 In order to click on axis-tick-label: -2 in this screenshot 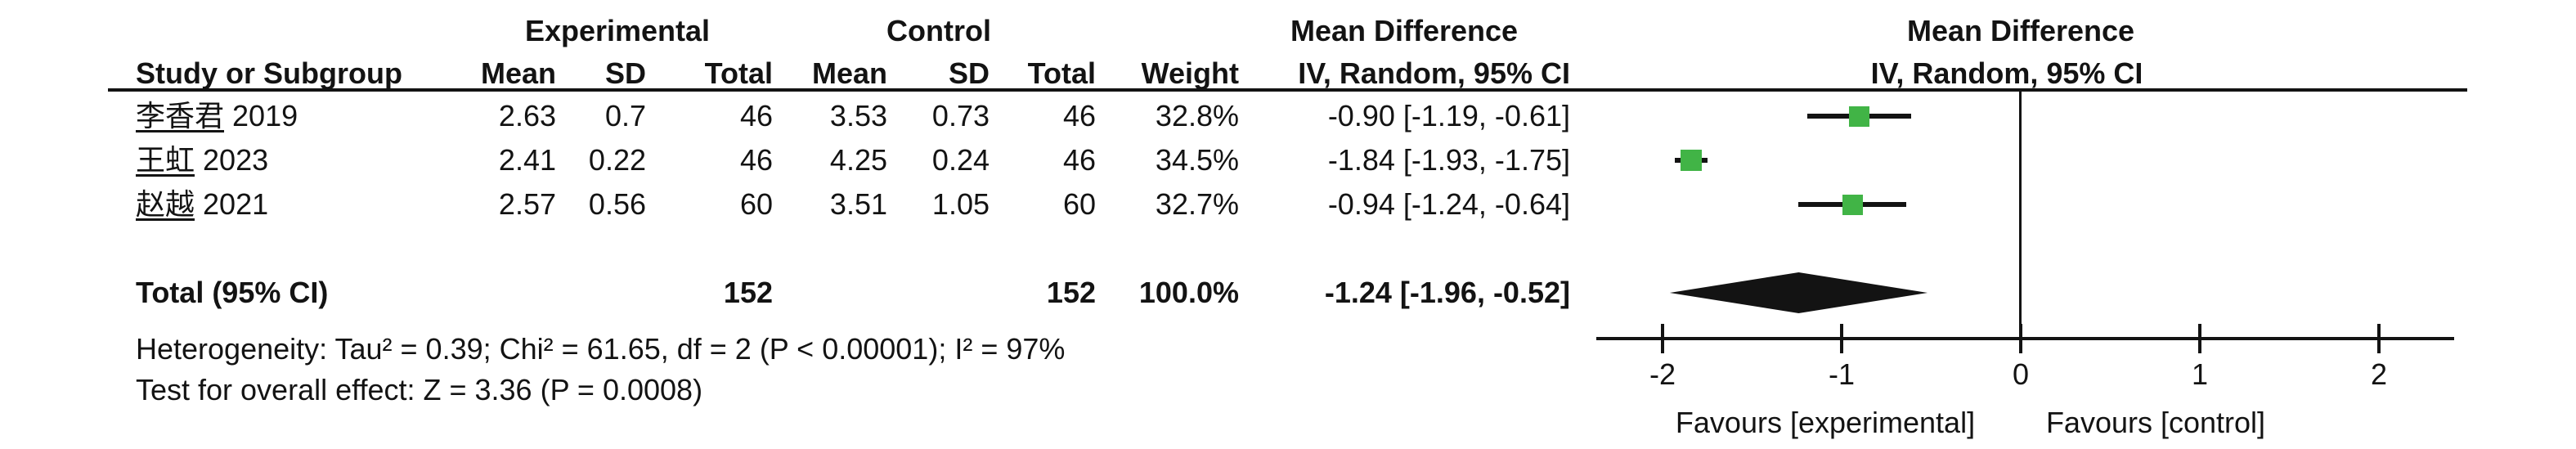, I will do `click(1662, 374)`.